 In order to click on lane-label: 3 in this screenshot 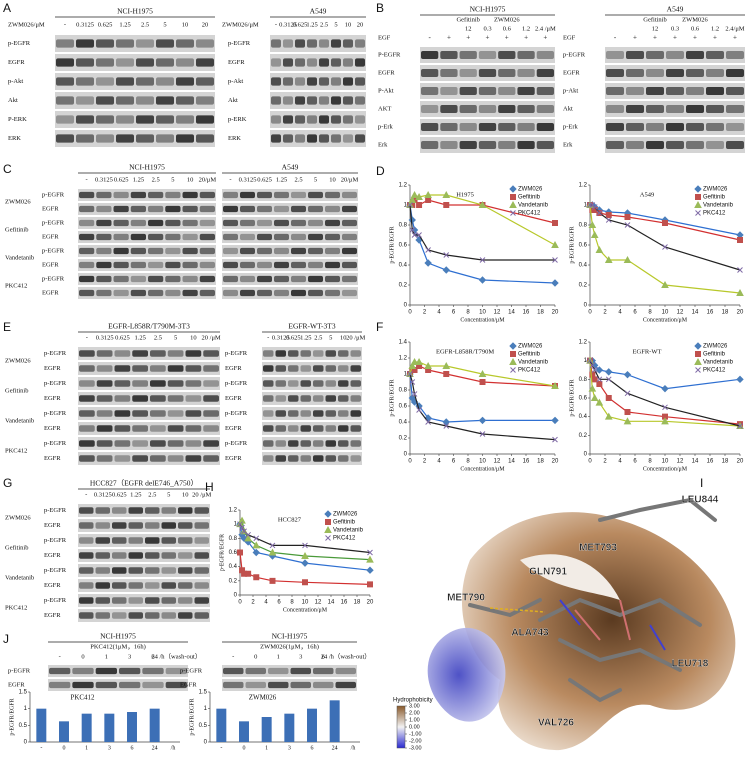, I will do `click(129, 656)`.